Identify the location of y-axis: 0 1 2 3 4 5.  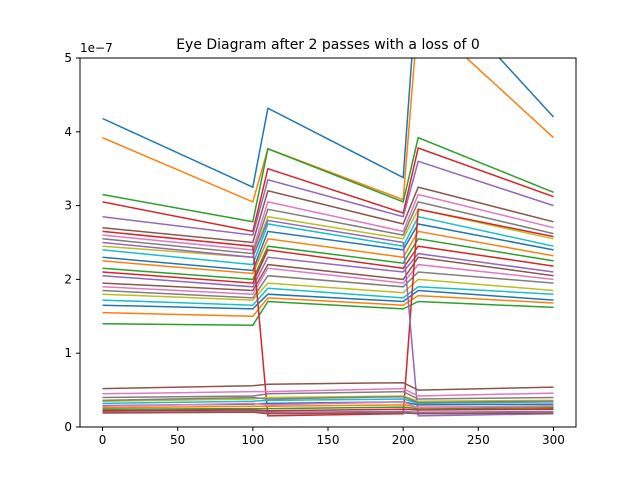
(72, 242).